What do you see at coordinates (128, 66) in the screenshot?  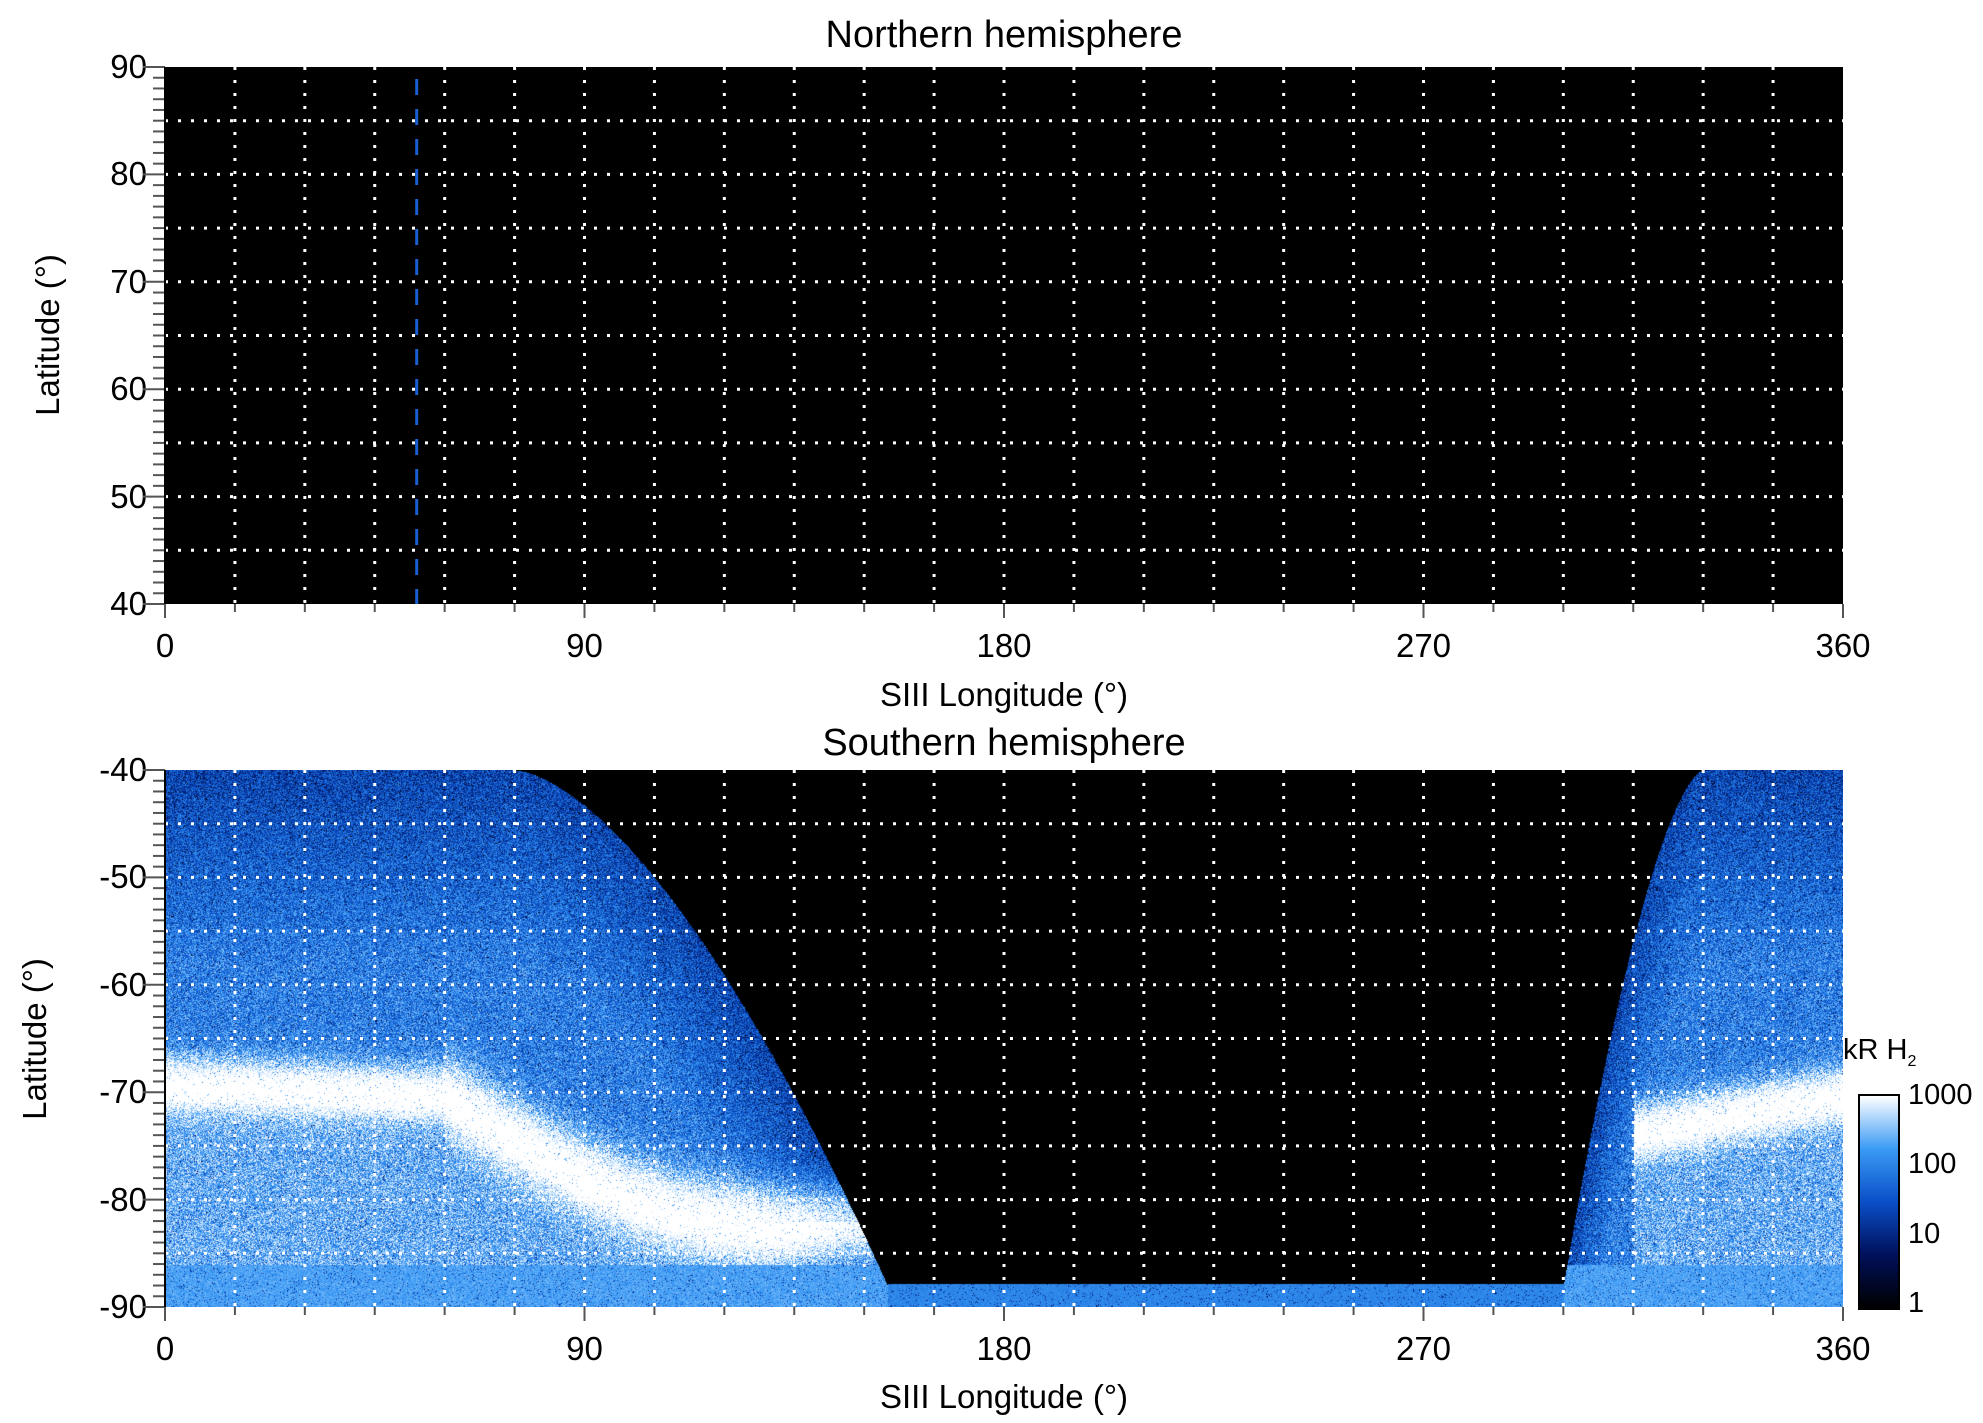 I see `y-tick-label: 90` at bounding box center [128, 66].